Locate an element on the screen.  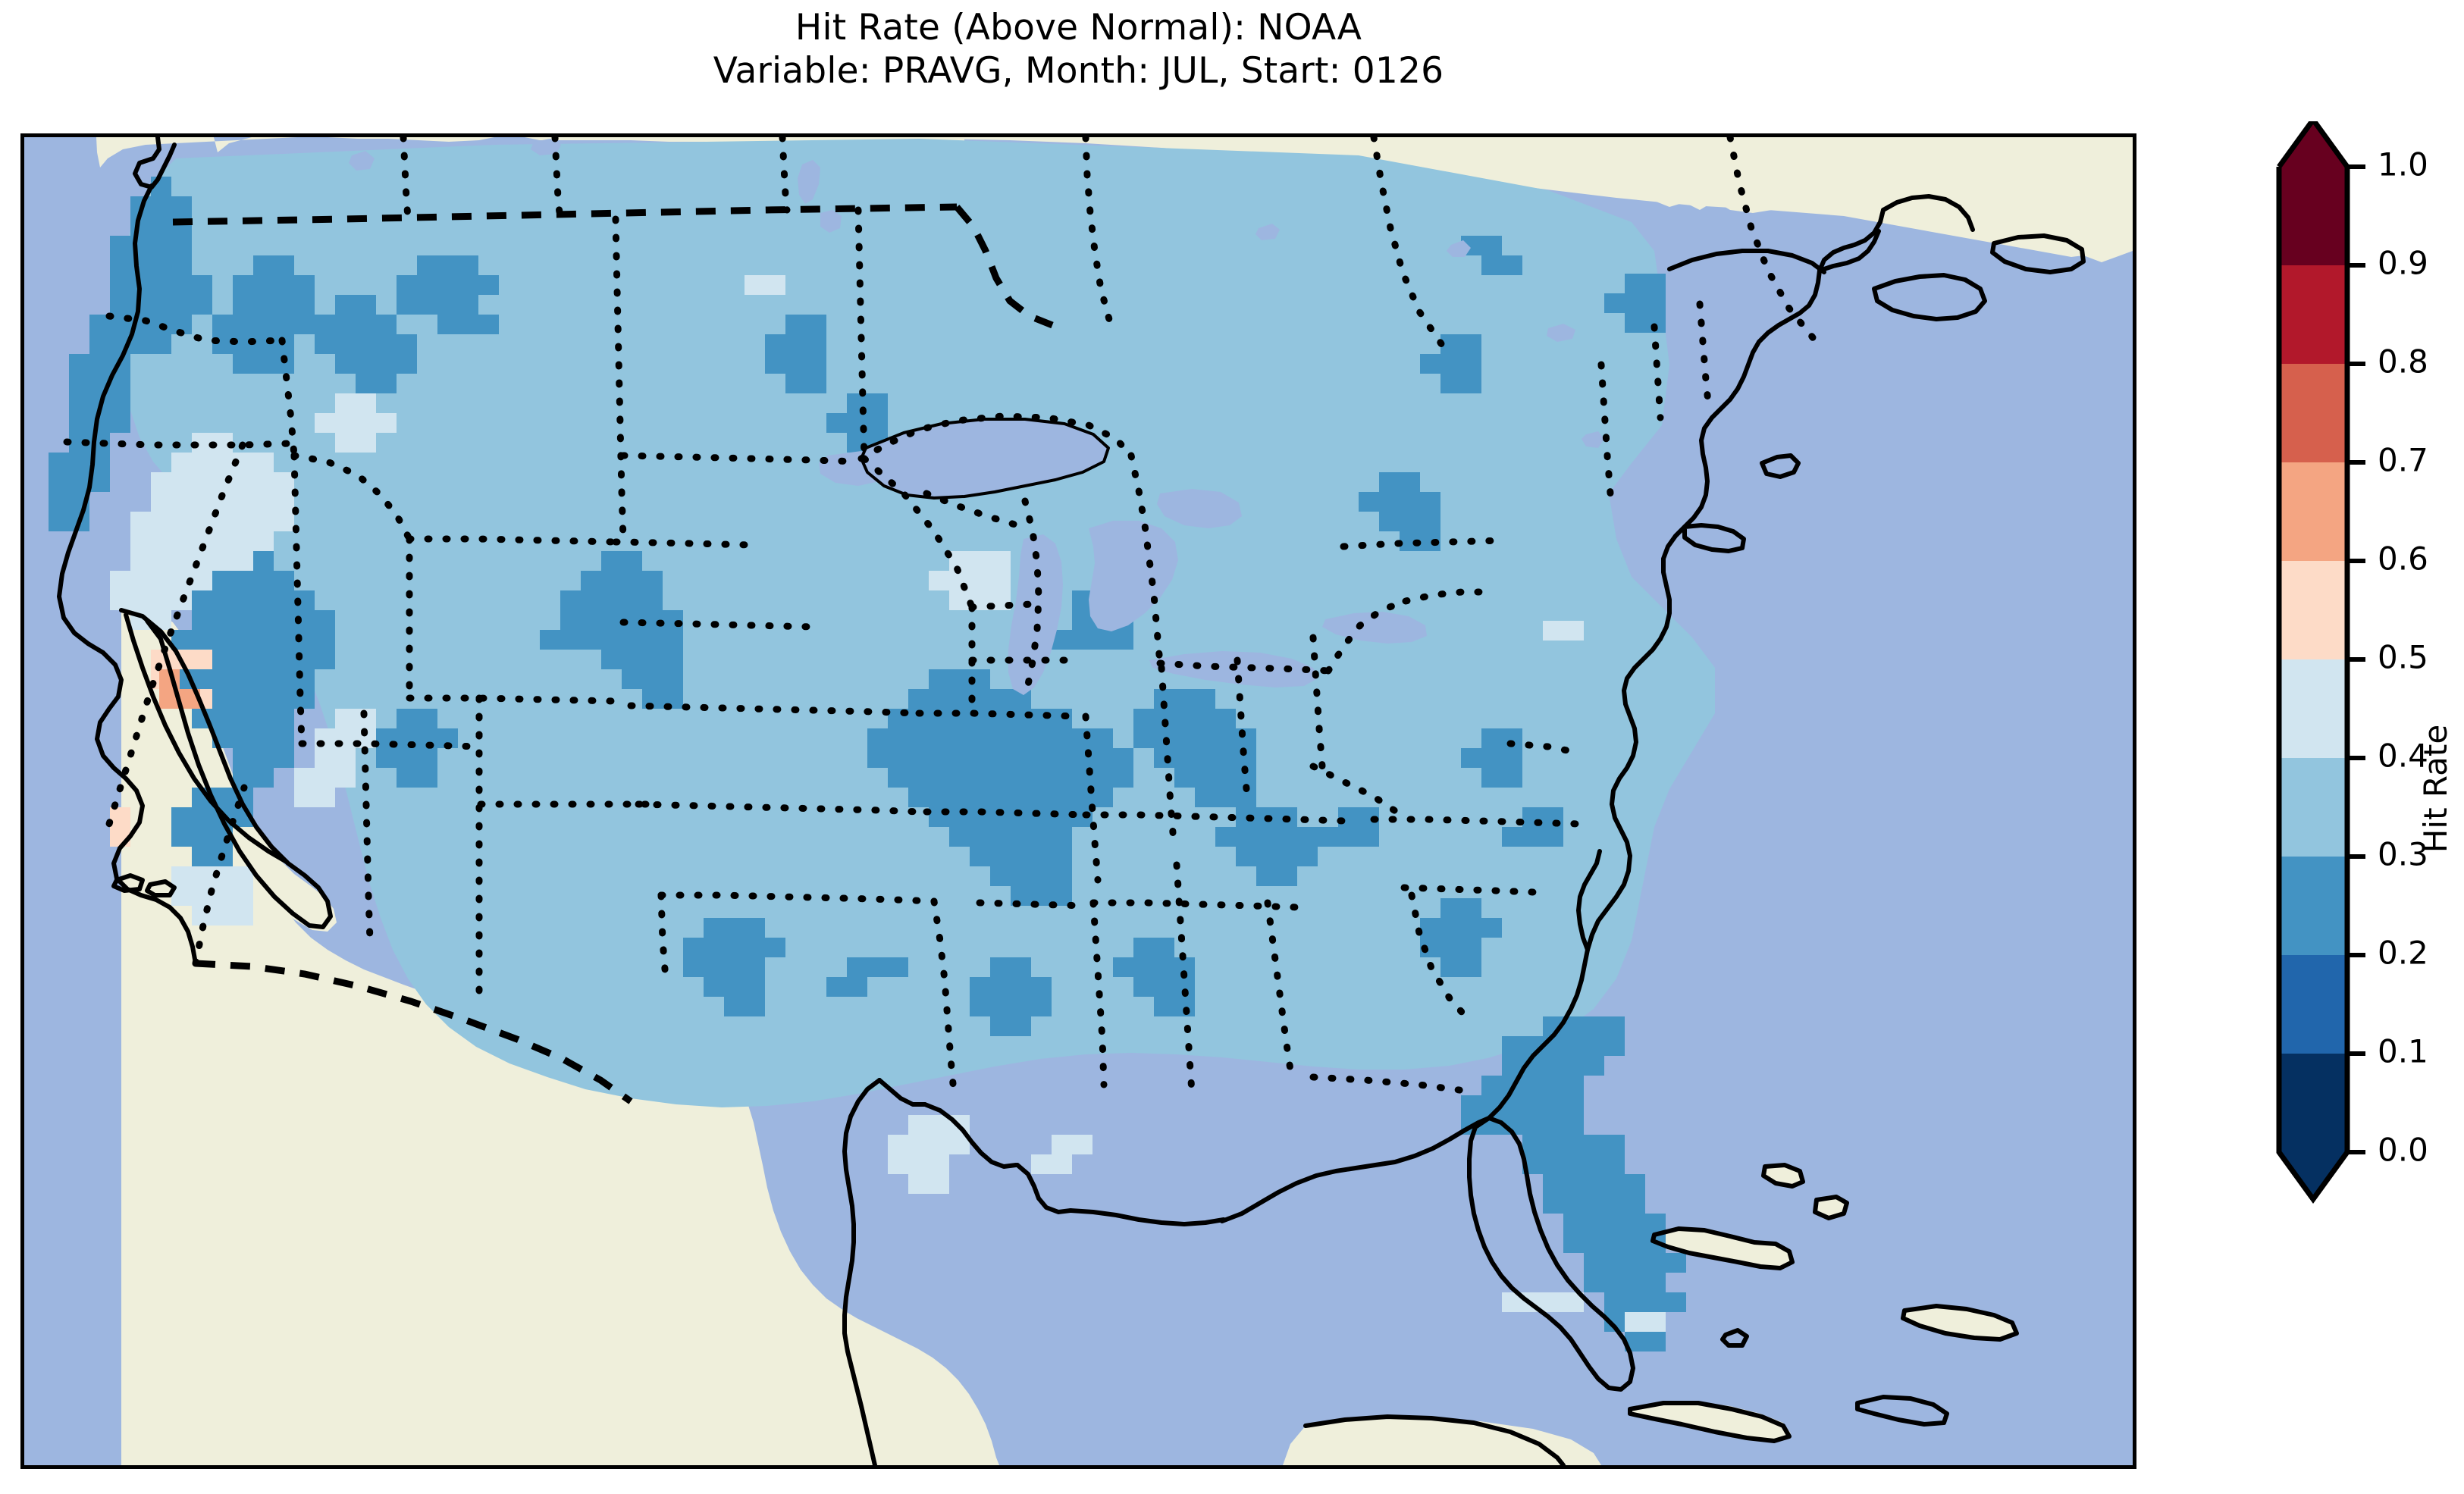
land-caribbean is located at coordinates (1722, 1247).